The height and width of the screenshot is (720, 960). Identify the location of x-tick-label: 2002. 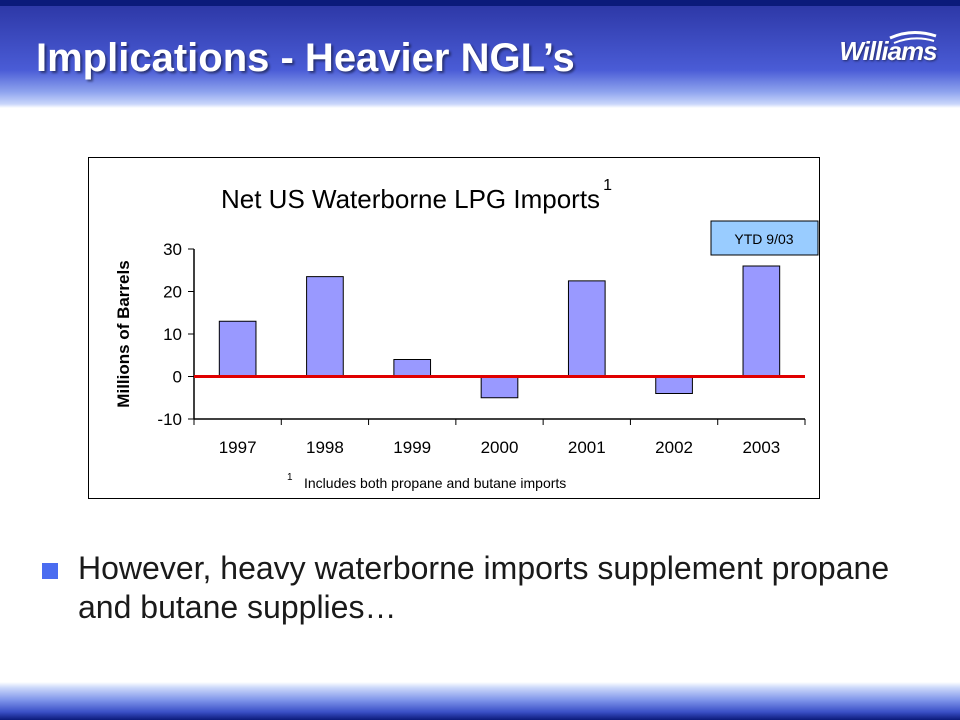
(674, 447).